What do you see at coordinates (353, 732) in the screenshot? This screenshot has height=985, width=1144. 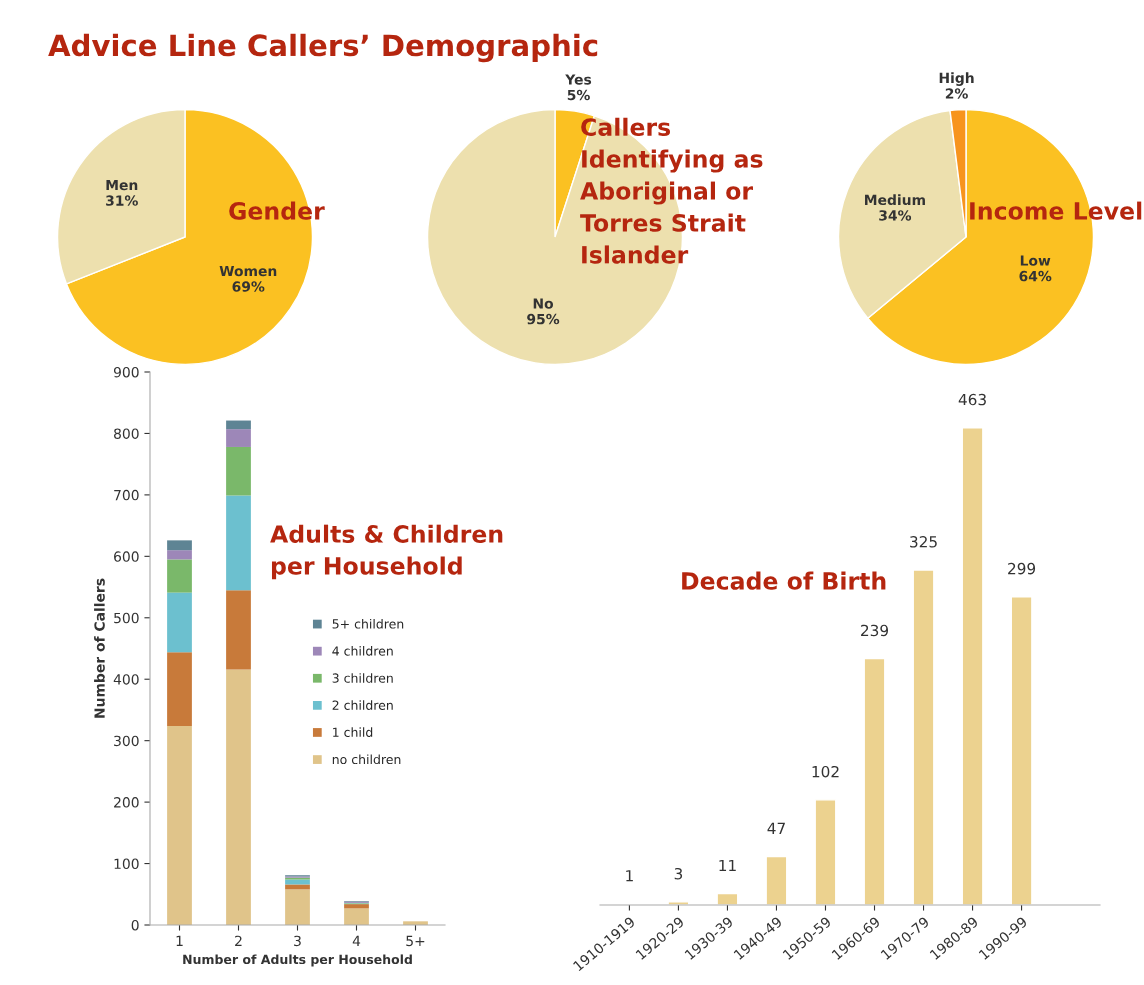 I see `legend-label: 1 child` at bounding box center [353, 732].